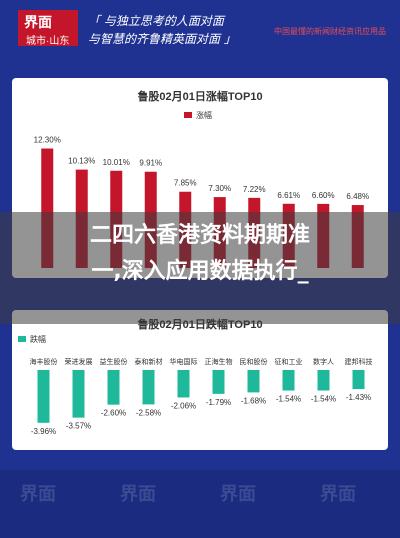 The image size is (400, 538). Describe the element at coordinates (44, 361) in the screenshot. I see `category-label: 海丰股份` at that location.